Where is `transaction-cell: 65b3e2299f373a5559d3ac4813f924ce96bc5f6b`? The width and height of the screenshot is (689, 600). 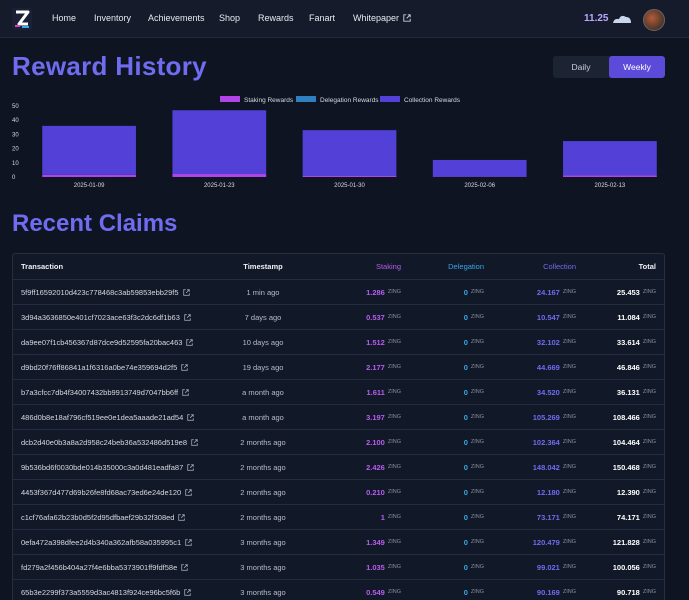 transaction-cell: 65b3e2299f373a5559d3ac4813f924ce96bc5f6b is located at coordinates (106, 590).